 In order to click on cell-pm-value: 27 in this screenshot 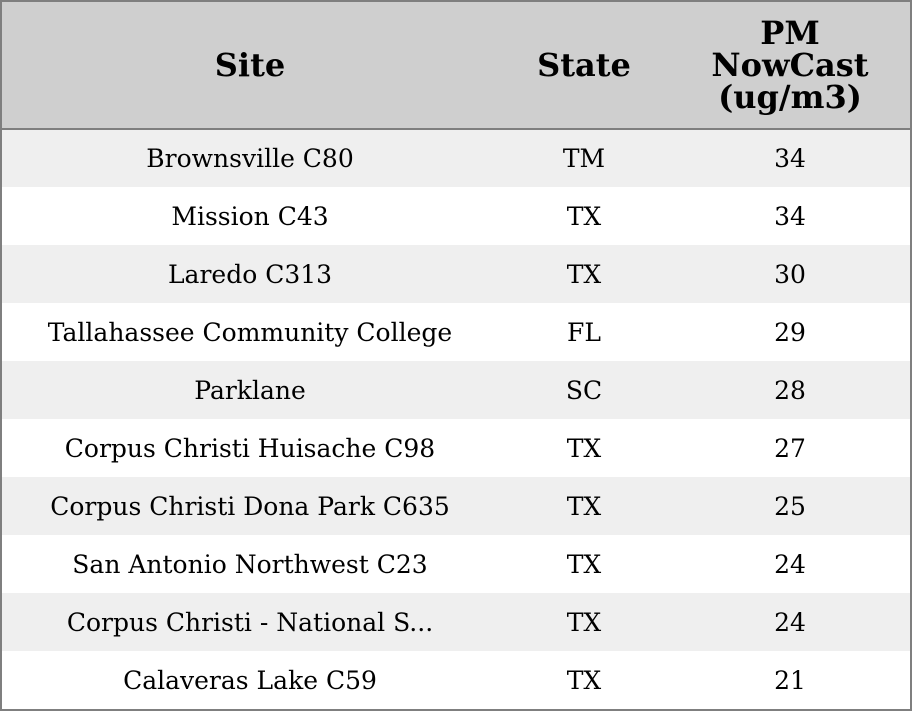, I will do `click(790, 448)`.